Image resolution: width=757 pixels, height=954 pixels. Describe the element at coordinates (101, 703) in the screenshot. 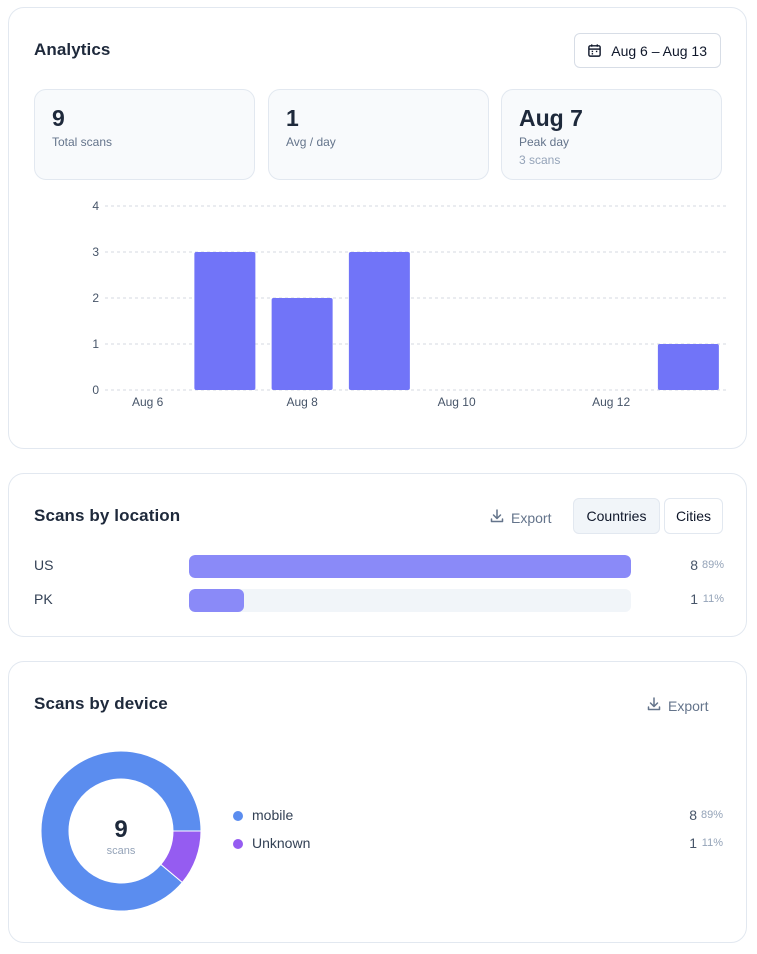

I see `device-title: Scans by device` at that location.